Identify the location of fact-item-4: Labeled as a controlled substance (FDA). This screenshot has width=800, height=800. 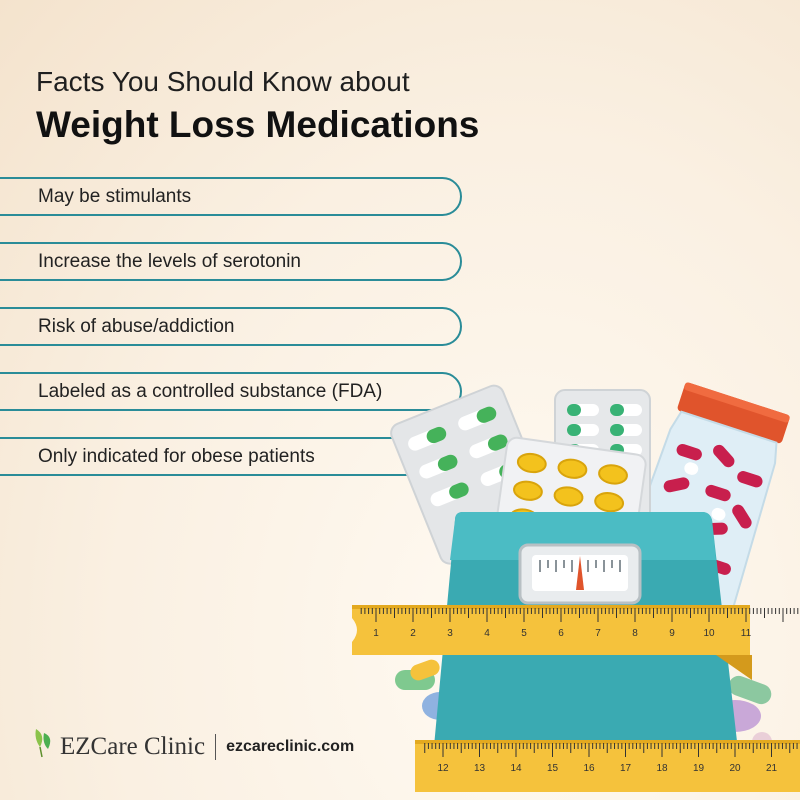
(231, 391).